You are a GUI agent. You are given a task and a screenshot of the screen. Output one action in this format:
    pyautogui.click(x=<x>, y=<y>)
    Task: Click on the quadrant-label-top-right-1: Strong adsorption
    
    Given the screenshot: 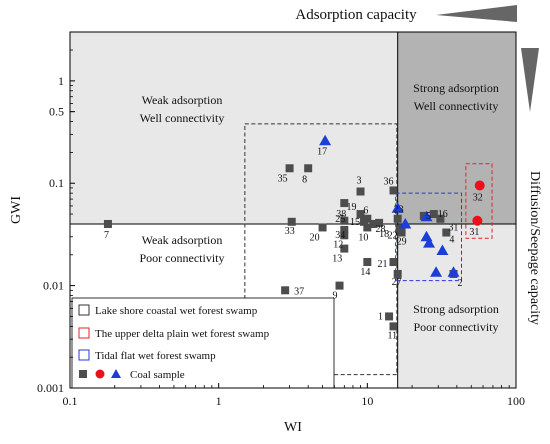 What is the action you would take?
    pyautogui.click(x=456, y=88)
    